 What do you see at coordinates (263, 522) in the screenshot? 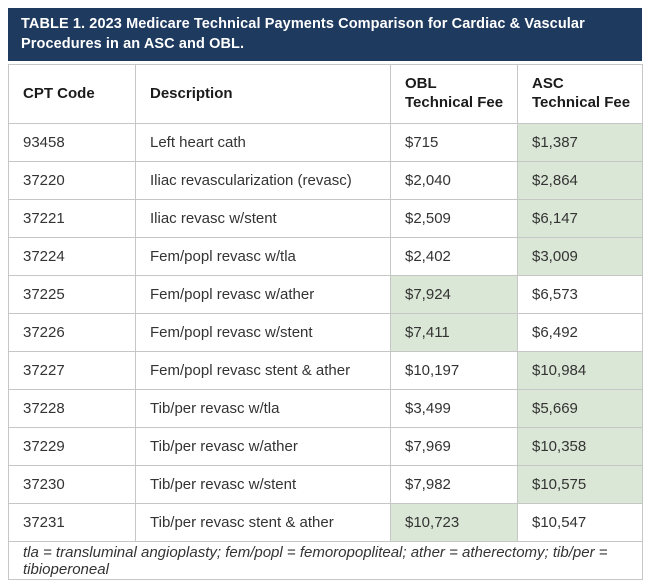
I see `description-cell: Tib/per revasc stent & ather` at bounding box center [263, 522].